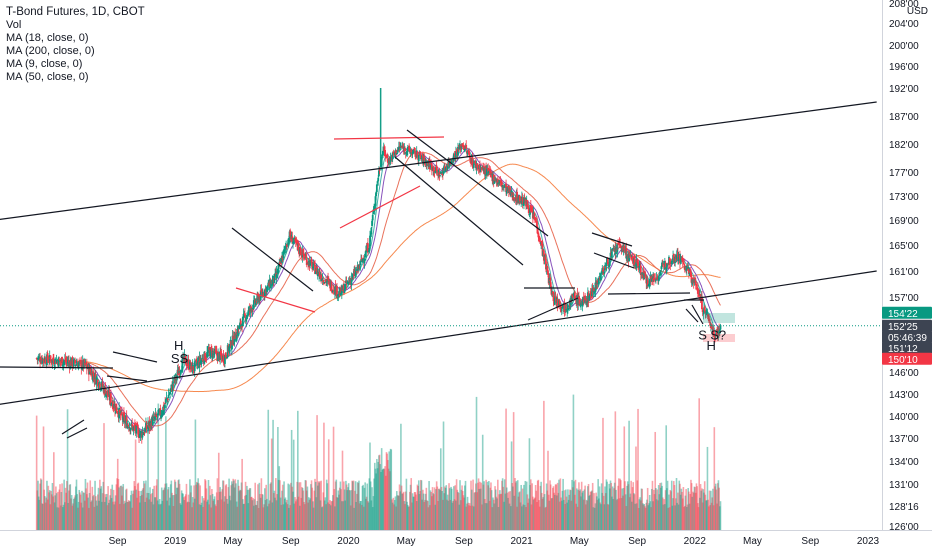 Image resolution: width=932 pixels, height=555 pixels. I want to click on flag-upper, so click(612, 239).